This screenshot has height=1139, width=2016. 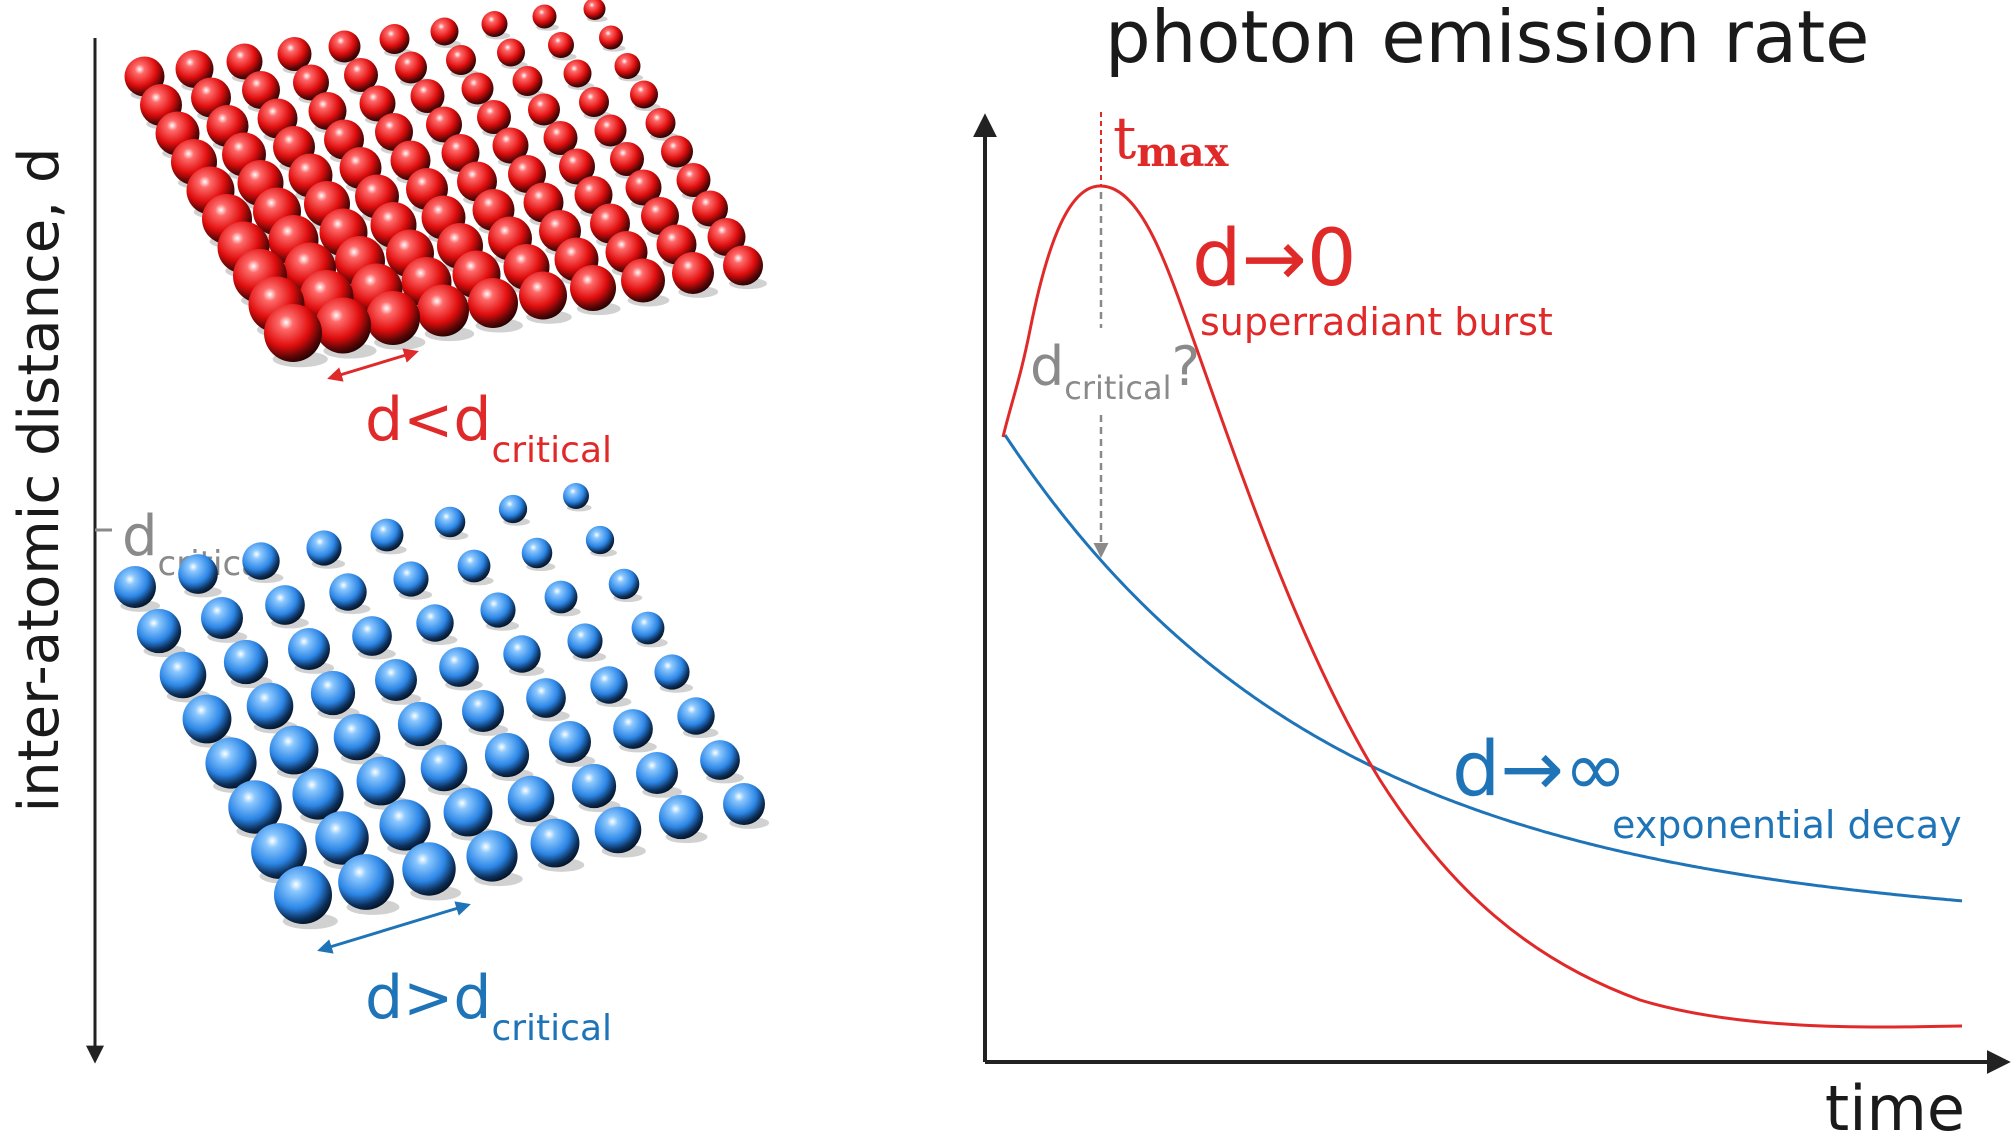 What do you see at coordinates (373, 365) in the screenshot?
I see `red-spacing-arrow` at bounding box center [373, 365].